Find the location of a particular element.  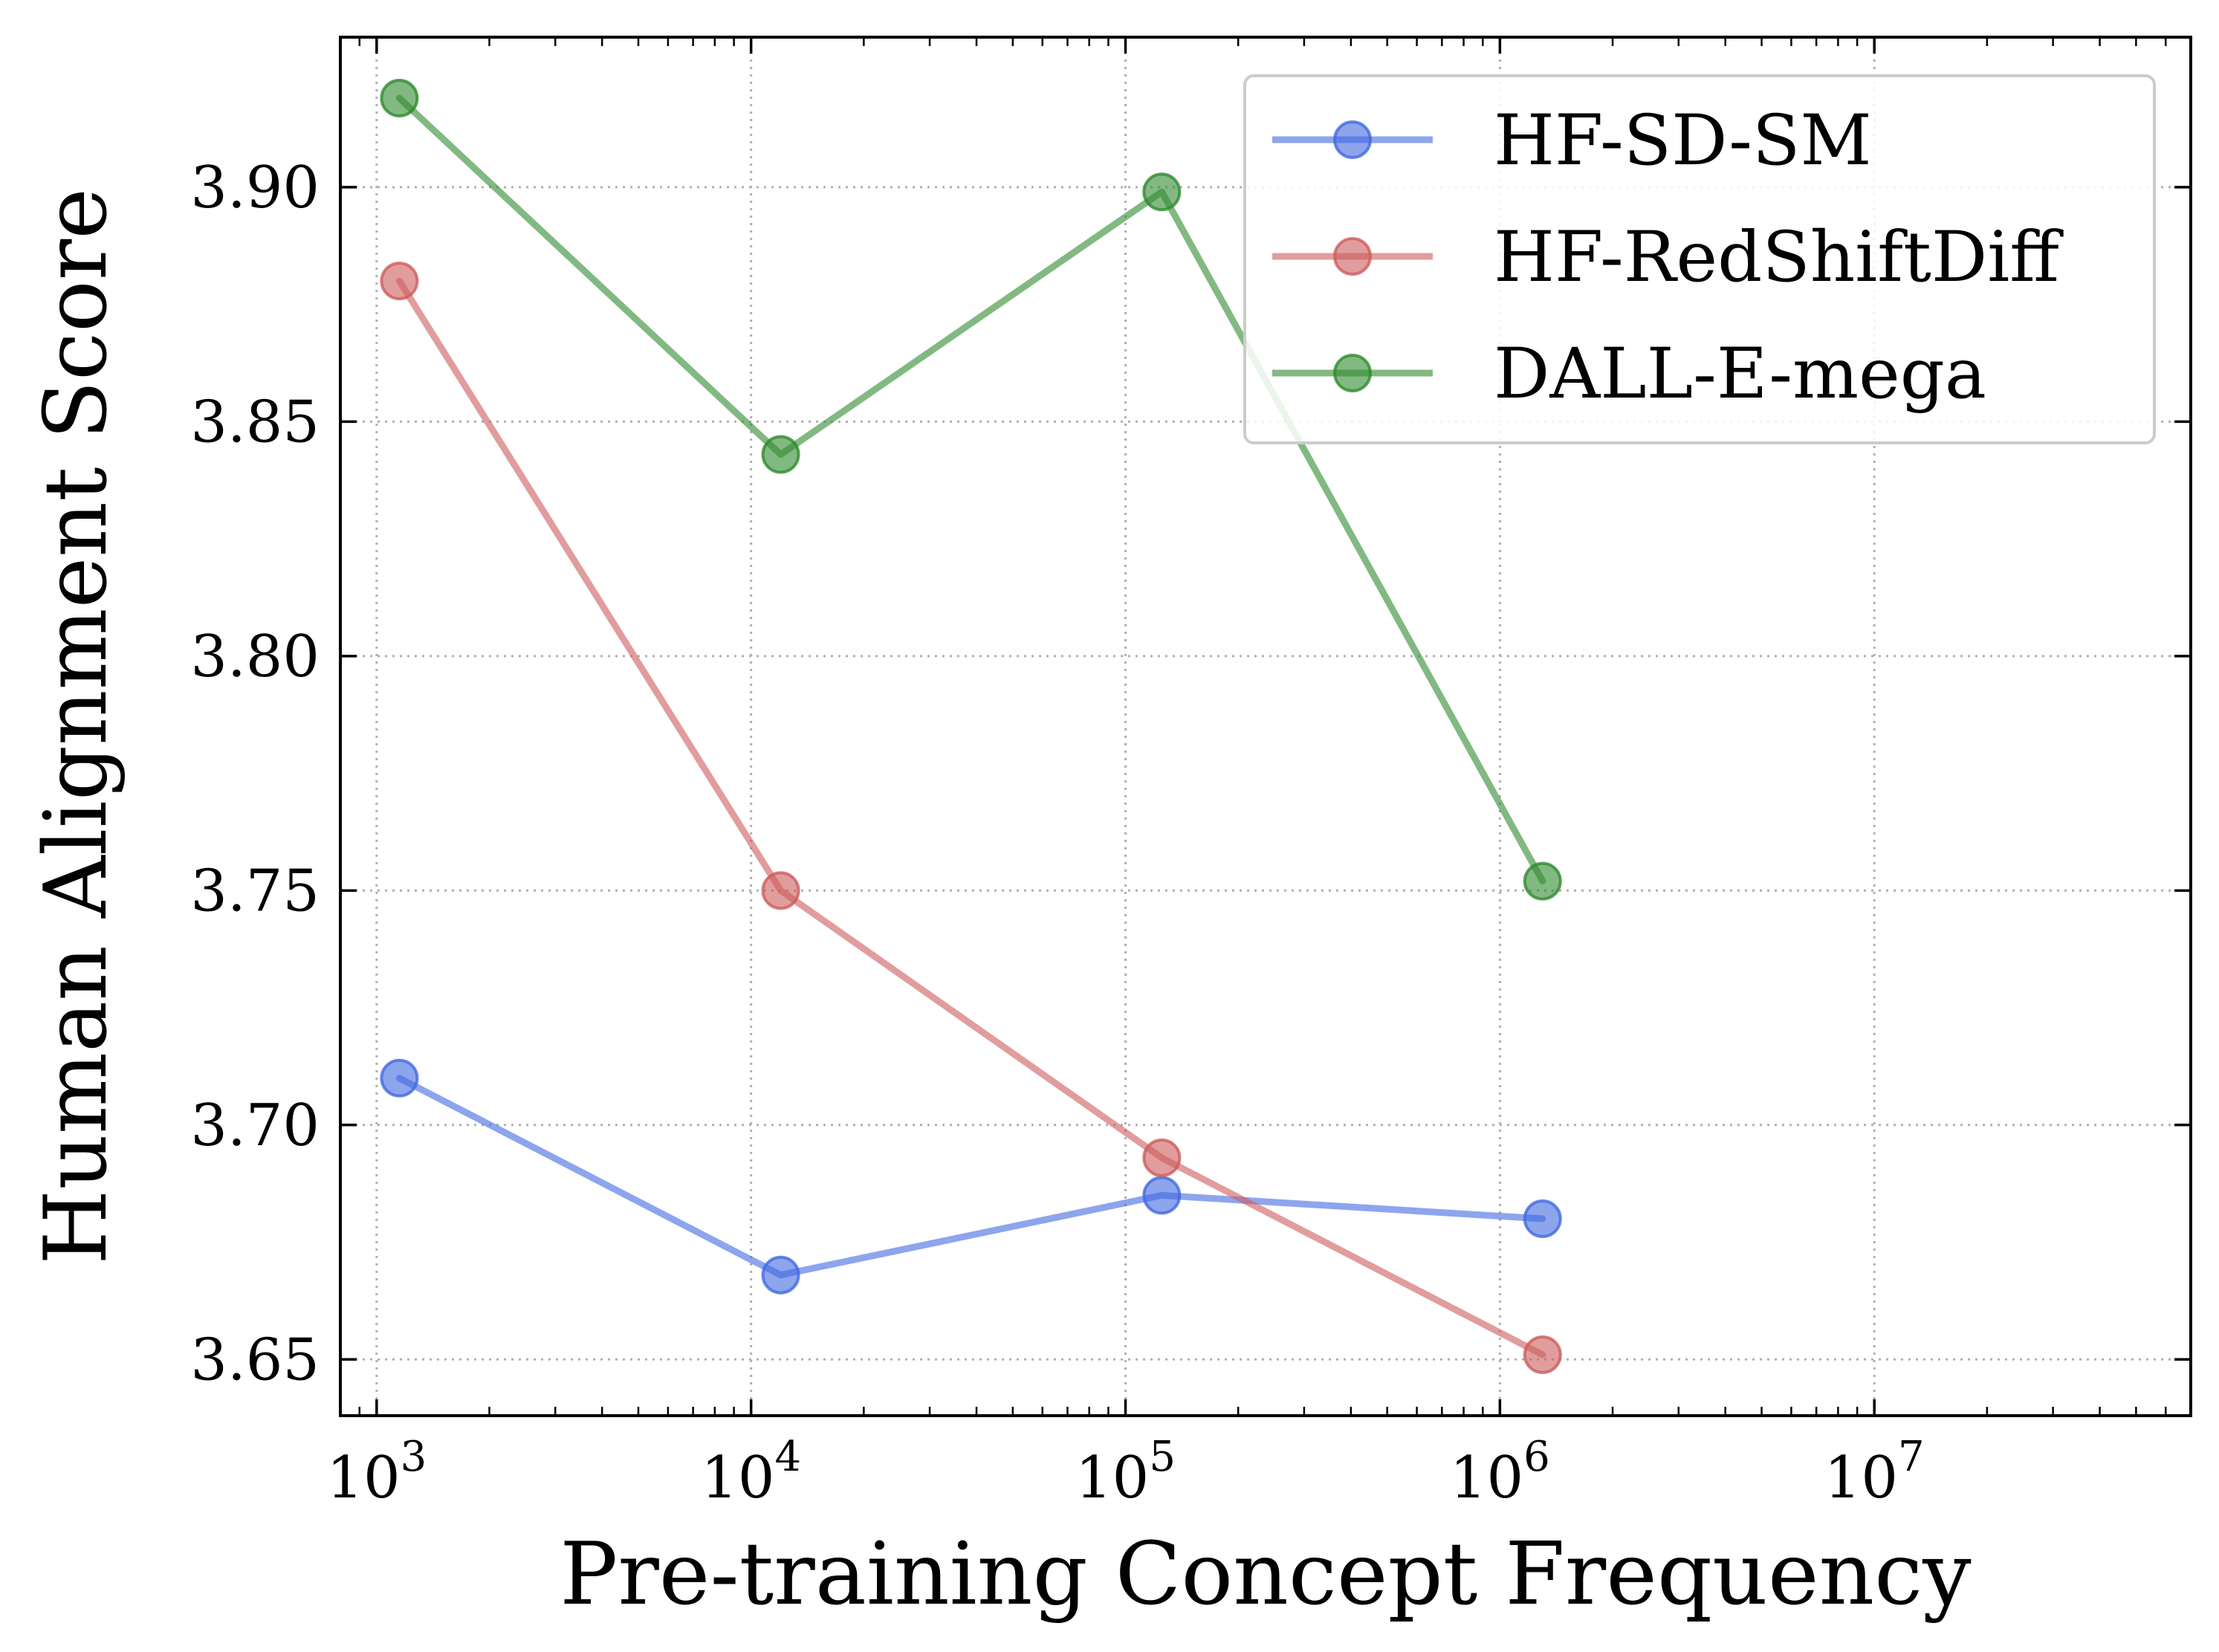

y-tick-label: 3.90 is located at coordinates (255, 188).